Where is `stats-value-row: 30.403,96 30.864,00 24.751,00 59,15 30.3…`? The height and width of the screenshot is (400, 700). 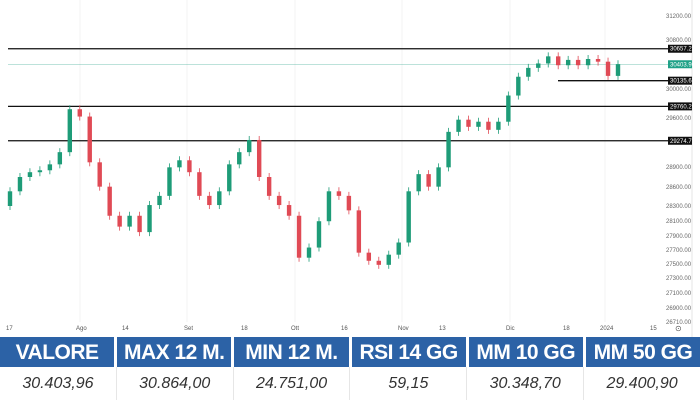 stats-value-row: 30.403,96 30.864,00 24.751,00 59,15 30.3… is located at coordinates (350, 383).